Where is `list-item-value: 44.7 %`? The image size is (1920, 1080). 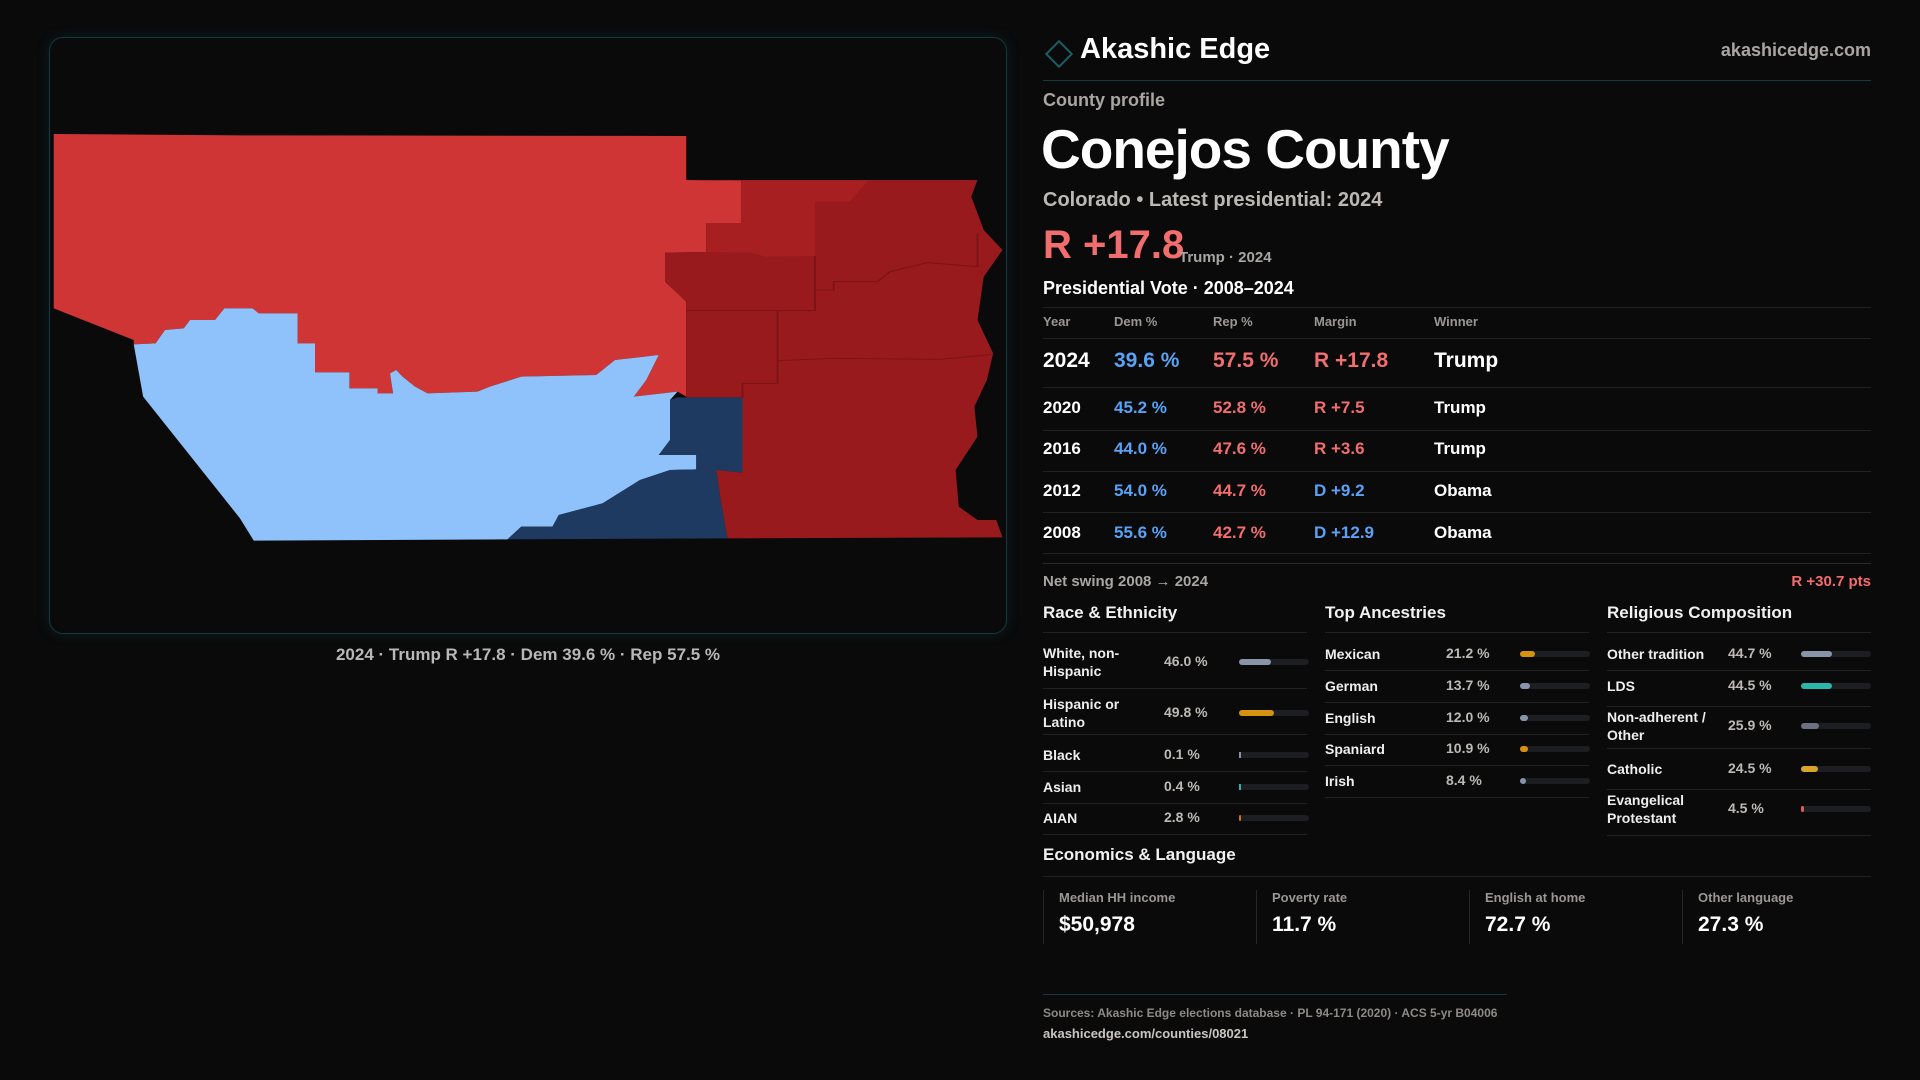
list-item-value: 44.7 % is located at coordinates (1750, 653).